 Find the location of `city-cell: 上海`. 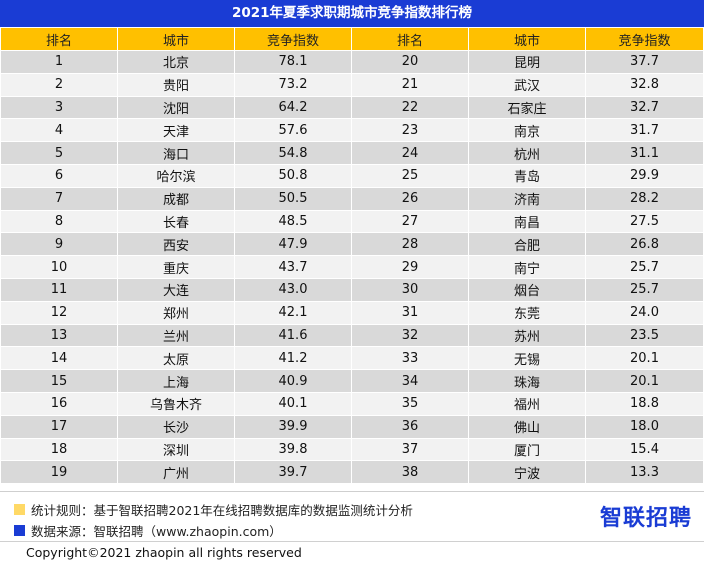

city-cell: 上海 is located at coordinates (176, 381).